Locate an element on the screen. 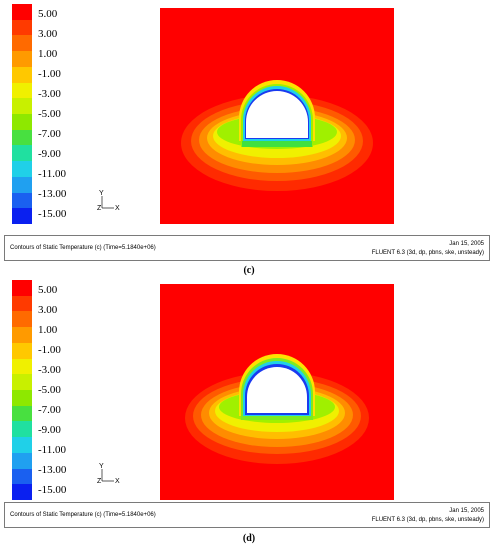 This screenshot has width=498, height=550. panel-caption: (d) is located at coordinates (249, 538).